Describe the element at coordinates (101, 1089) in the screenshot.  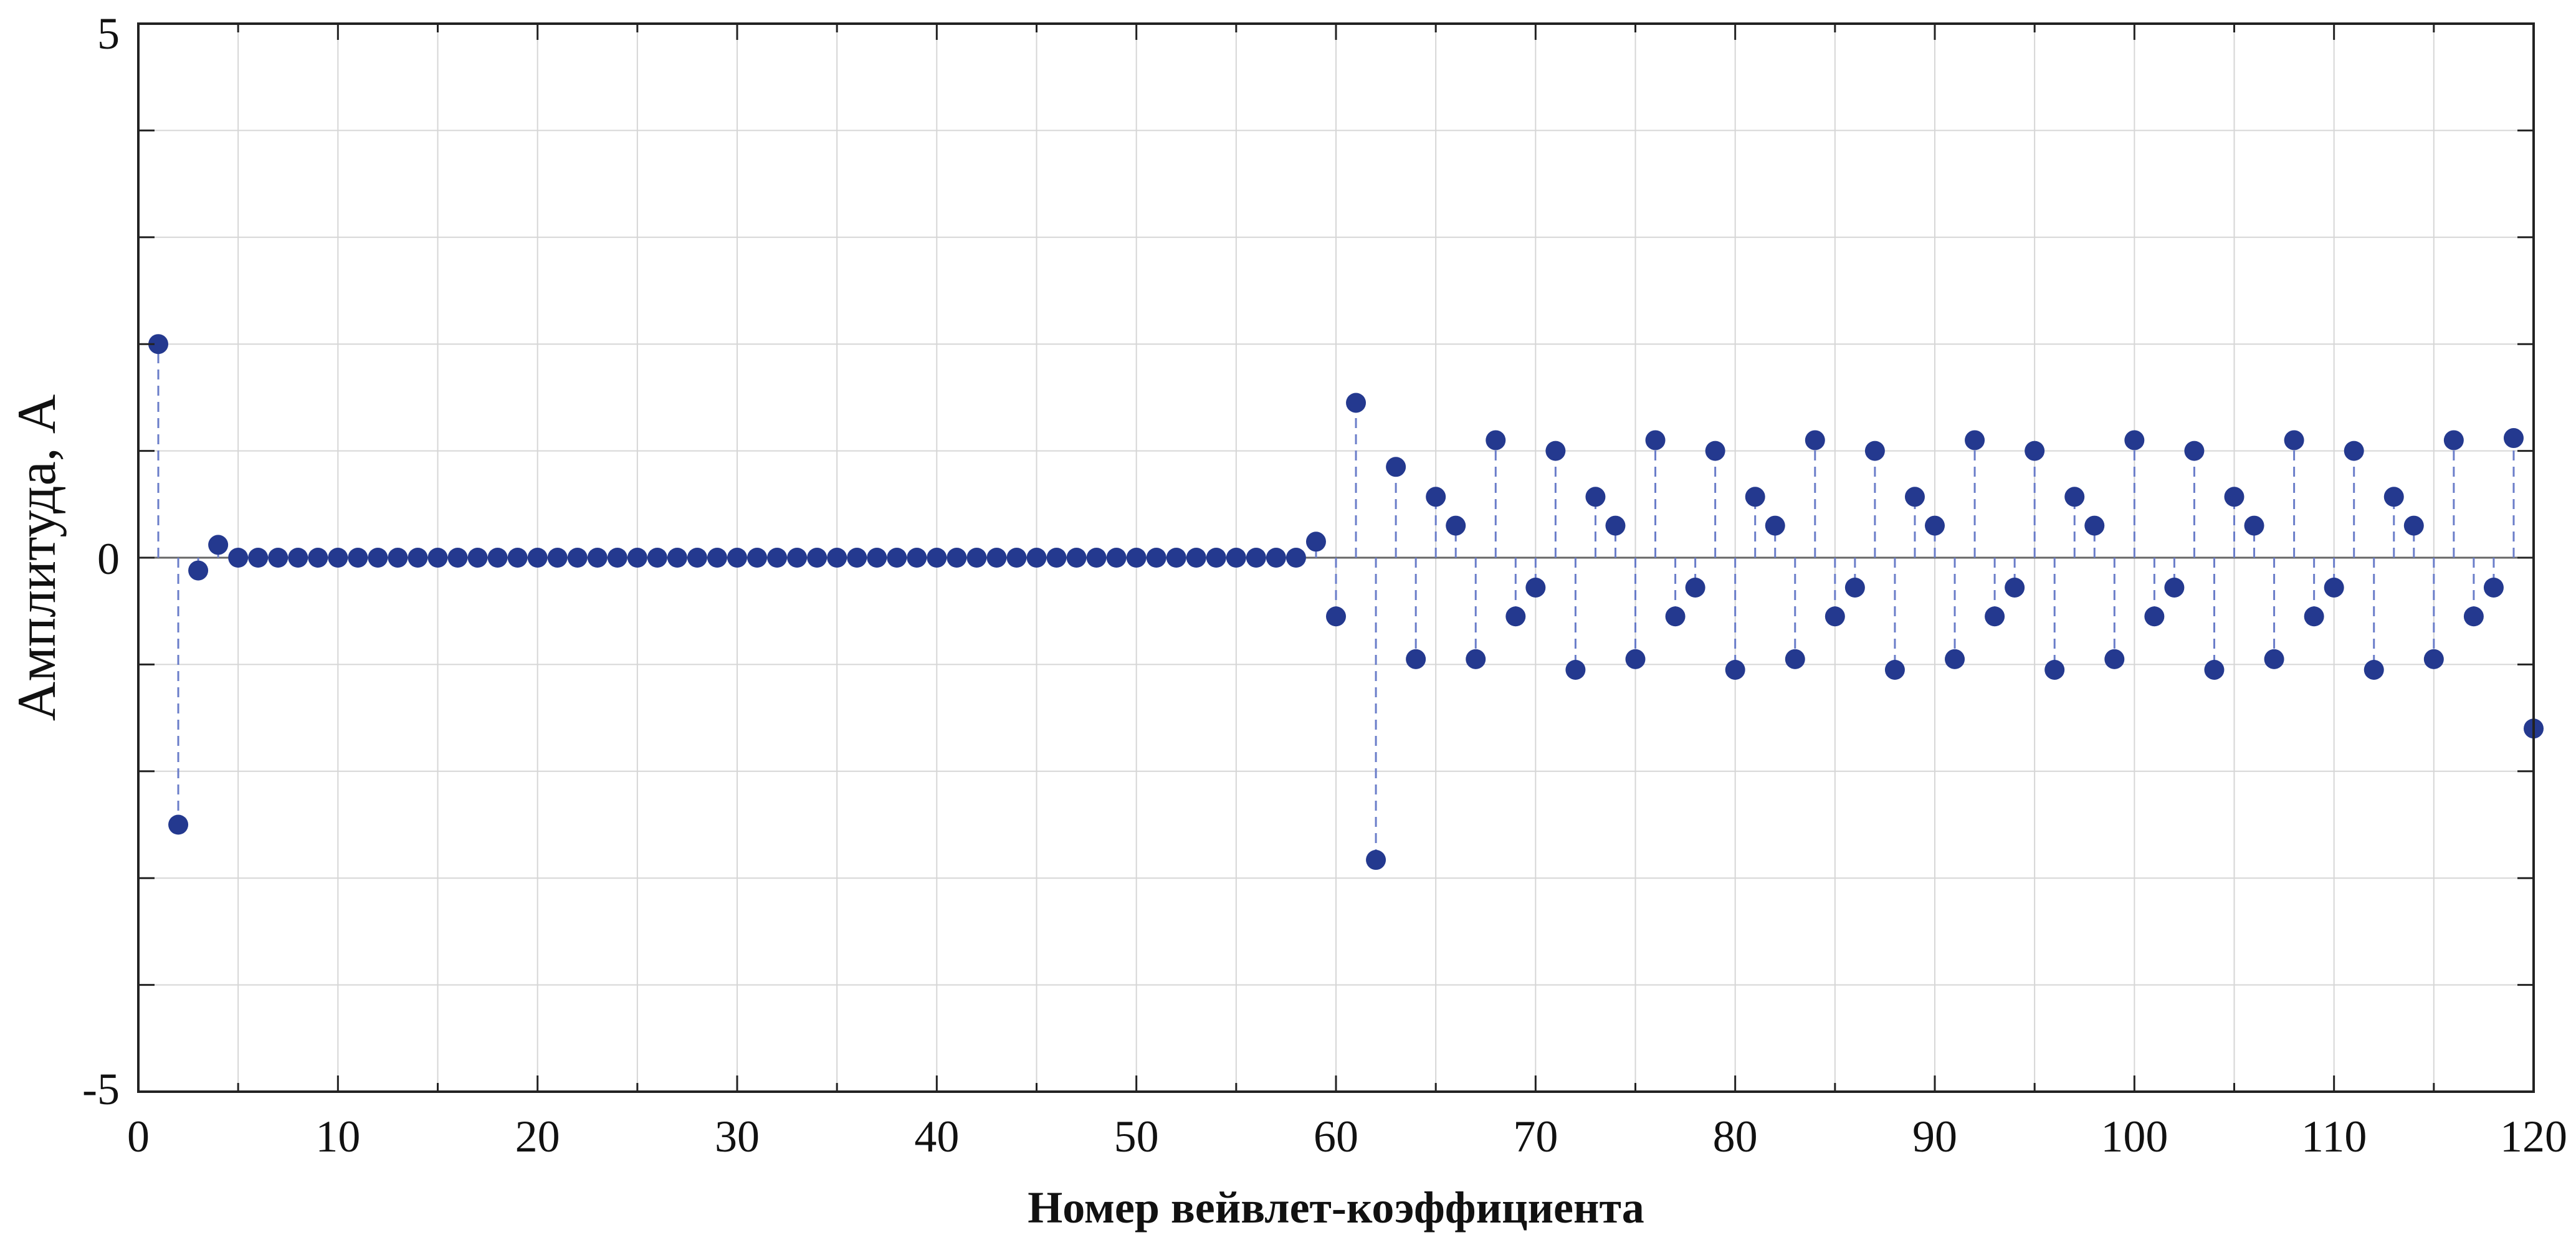
I see `y-tick-label: -5` at that location.